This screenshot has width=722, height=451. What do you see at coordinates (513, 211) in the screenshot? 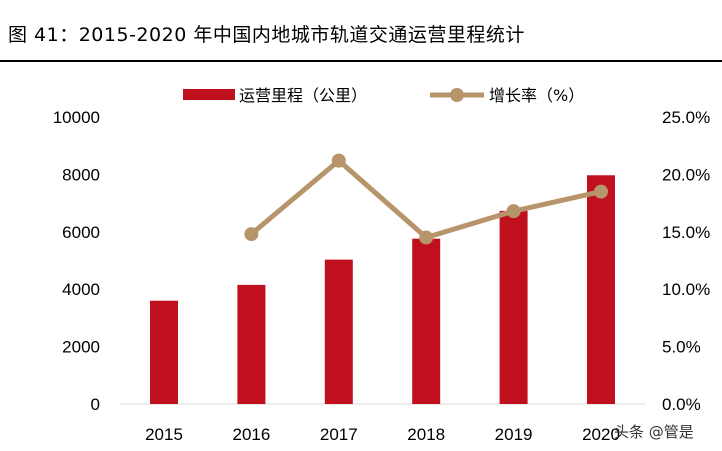
I see `growth-point-2019` at bounding box center [513, 211].